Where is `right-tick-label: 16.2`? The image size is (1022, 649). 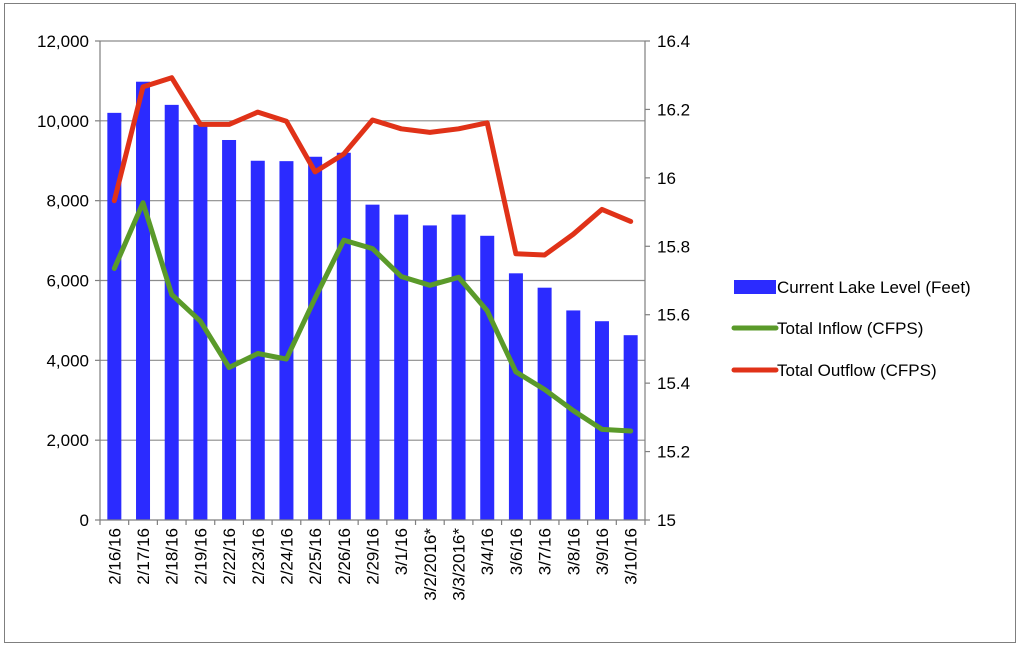 right-tick-label: 16.2 is located at coordinates (673, 109).